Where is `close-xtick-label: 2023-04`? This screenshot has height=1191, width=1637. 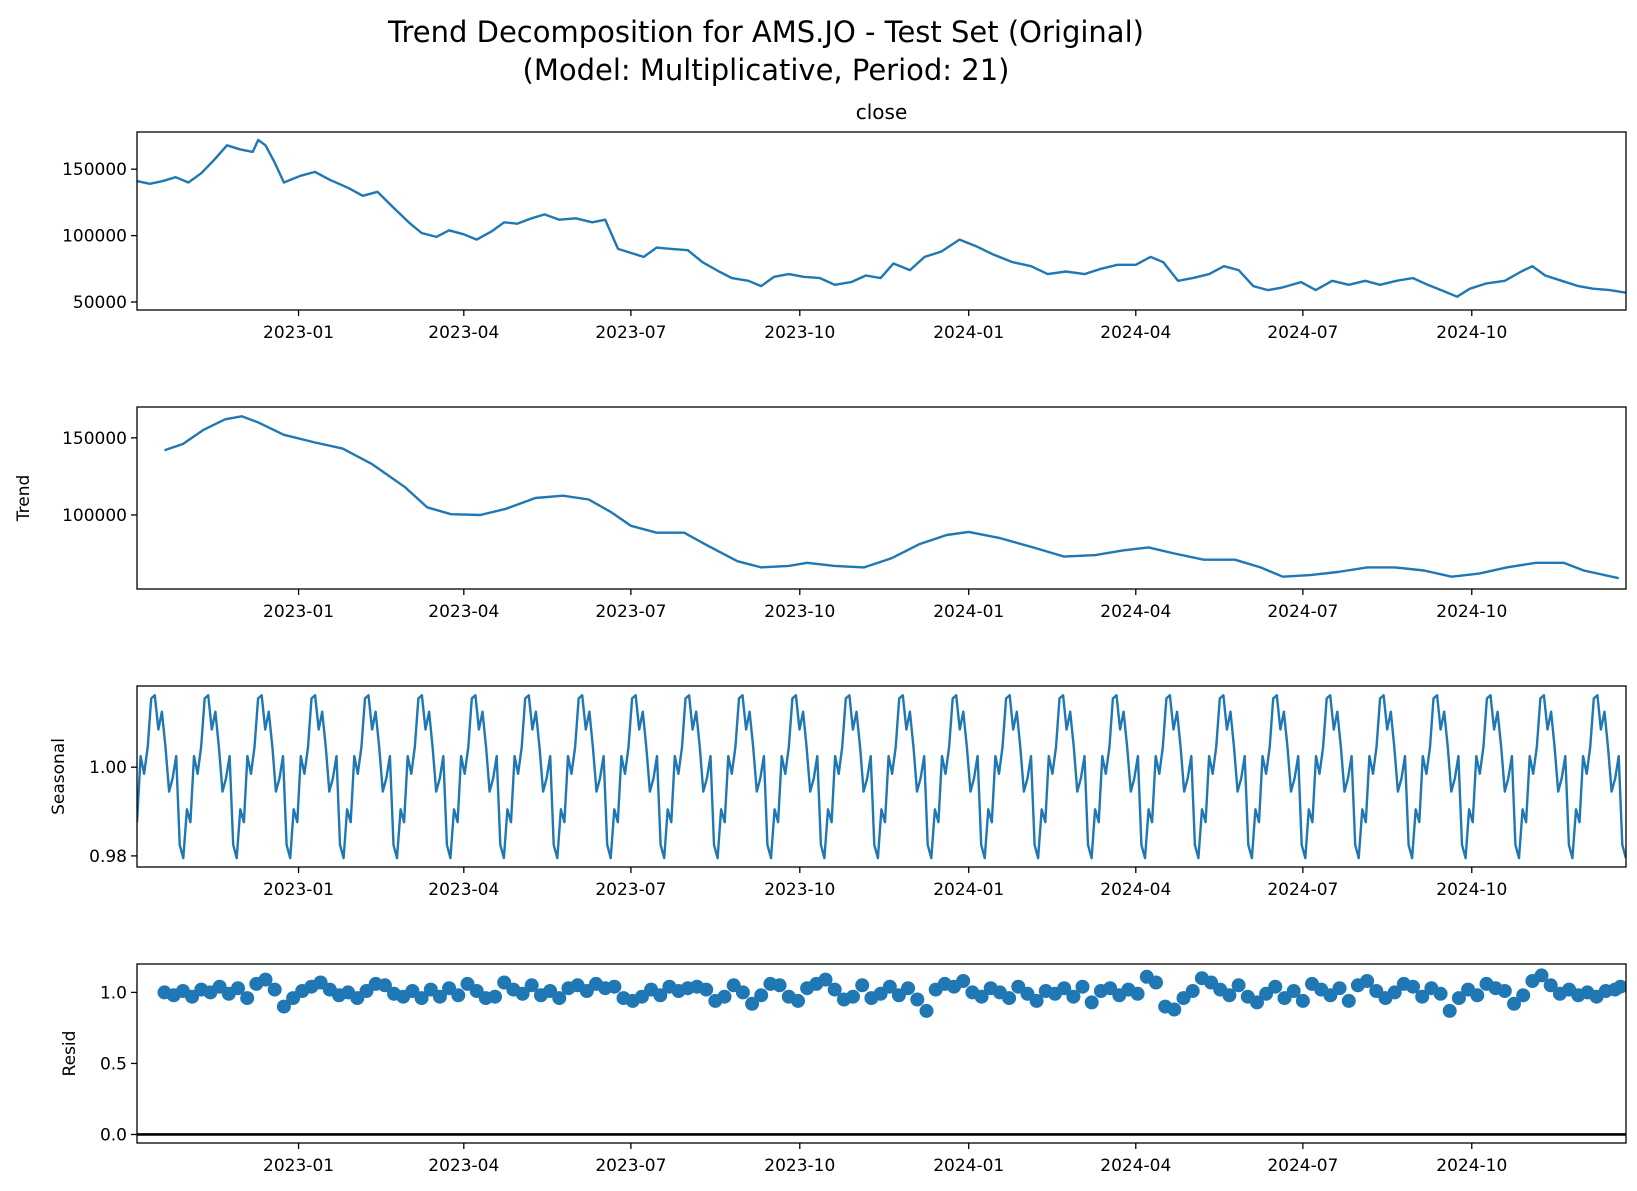 close-xtick-label: 2023-04 is located at coordinates (463, 333).